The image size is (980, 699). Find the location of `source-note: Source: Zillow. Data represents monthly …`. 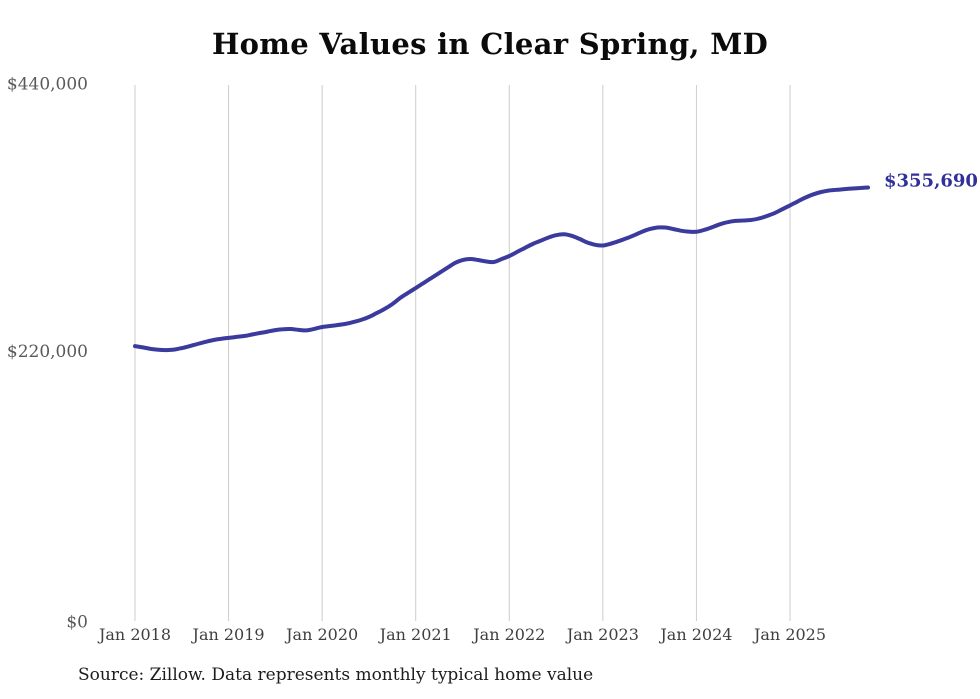

source-note: Source: Zillow. Data represents monthly … is located at coordinates (336, 675).